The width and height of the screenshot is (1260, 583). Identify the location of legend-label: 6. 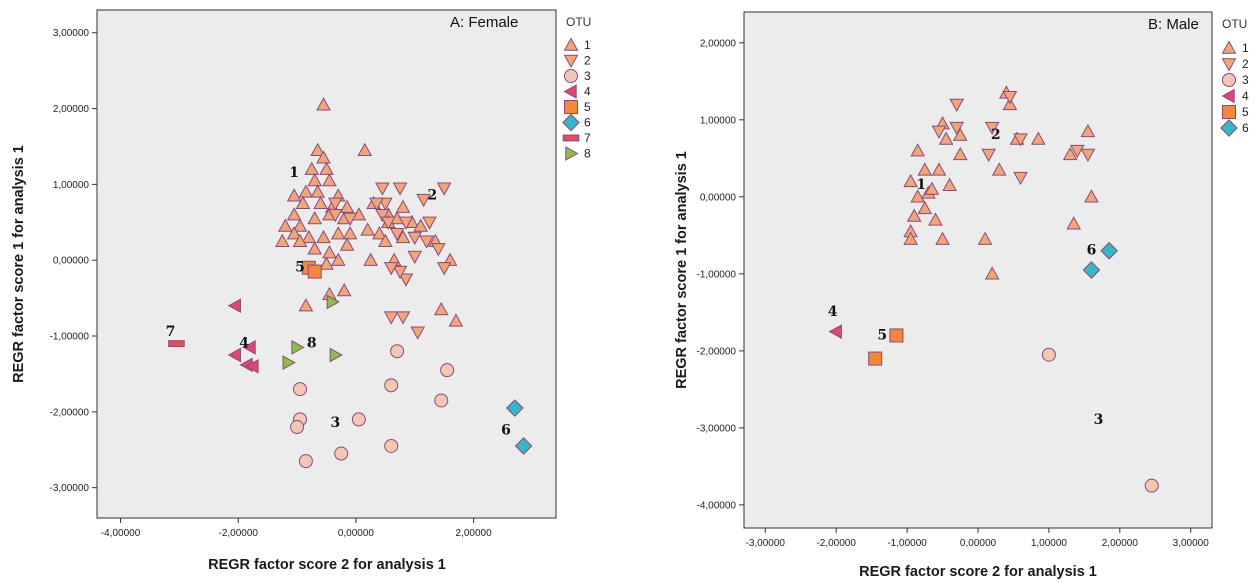
(1245, 128).